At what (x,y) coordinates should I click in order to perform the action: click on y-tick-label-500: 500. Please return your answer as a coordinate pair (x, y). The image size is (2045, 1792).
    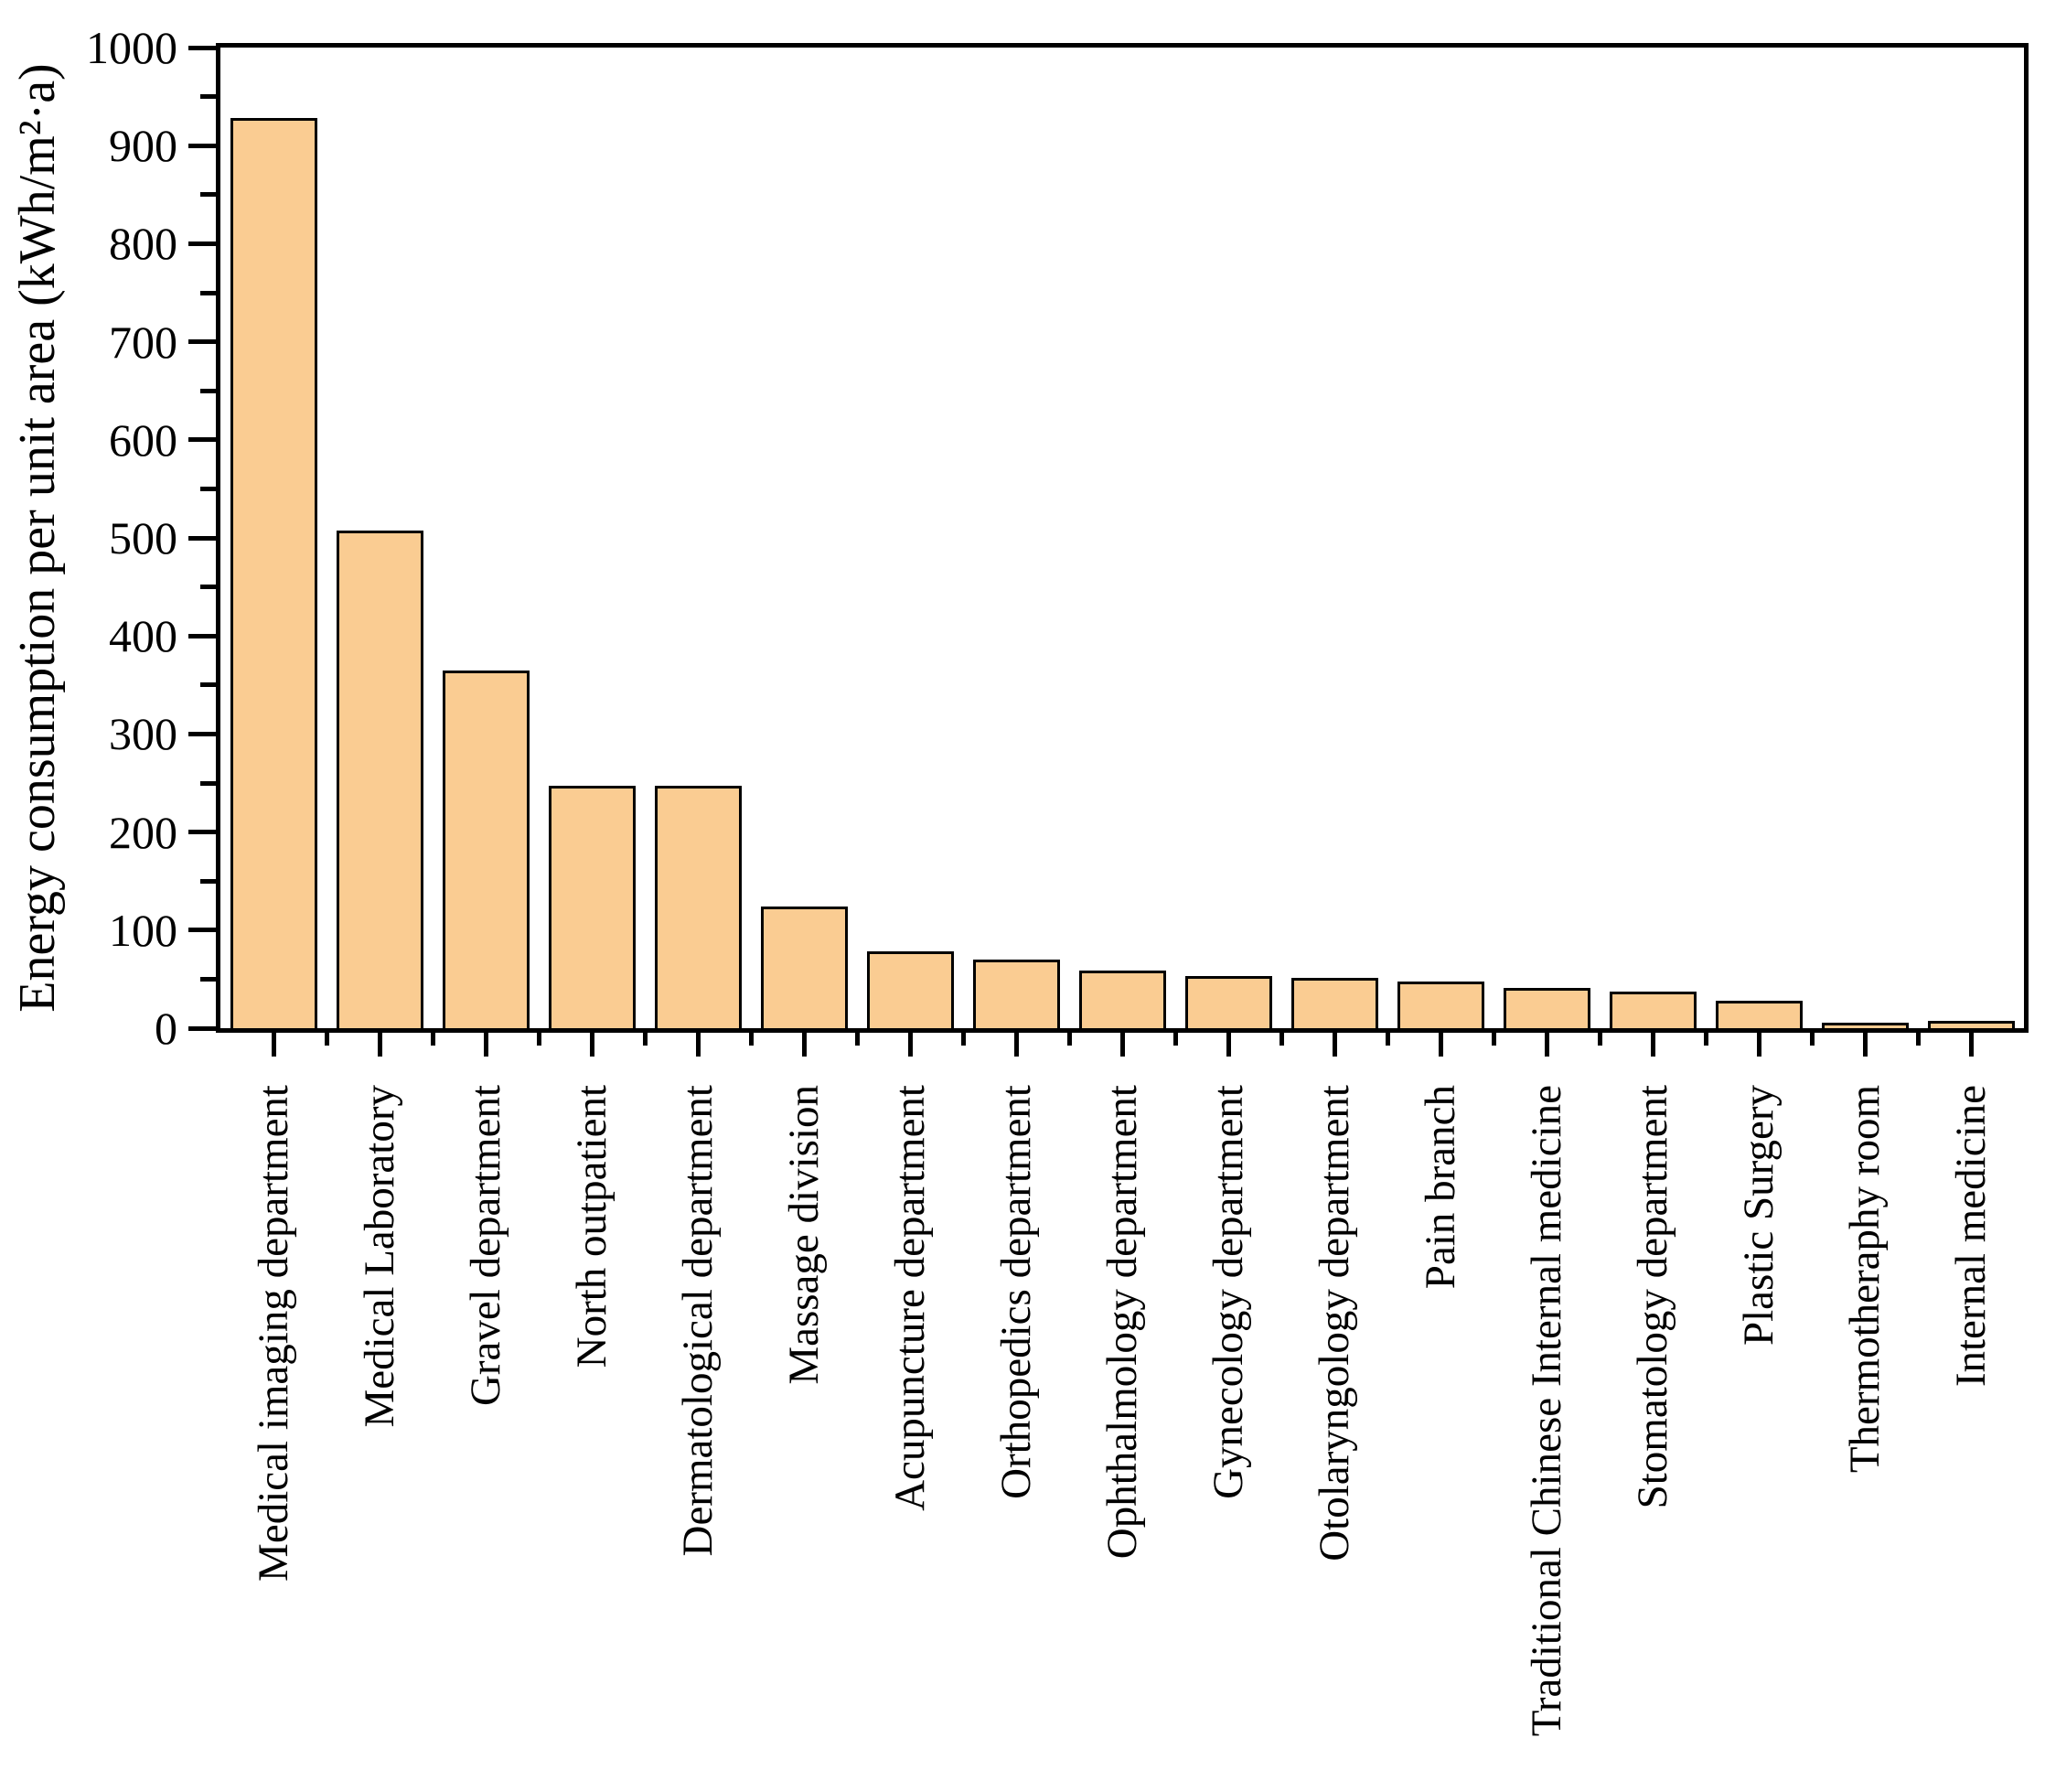
    Looking at the image, I should click on (143, 537).